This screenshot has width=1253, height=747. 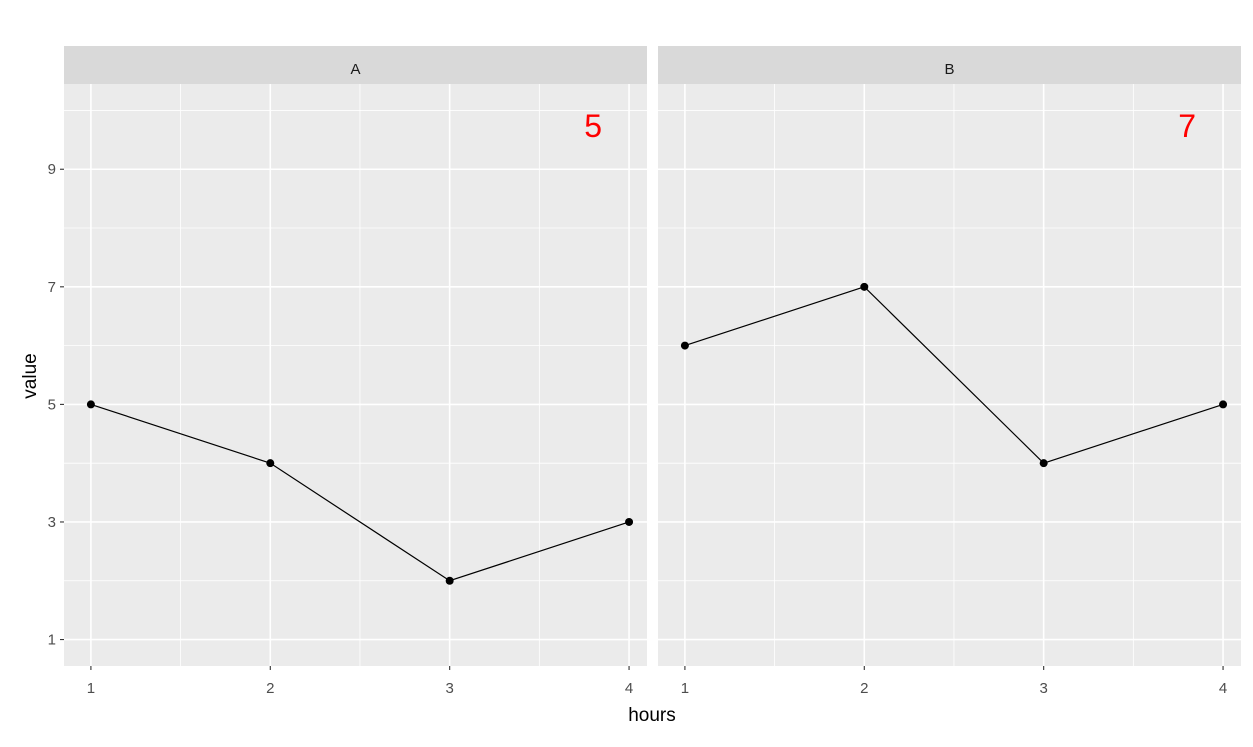 I want to click on facet-strip-label: A, so click(x=355, y=69).